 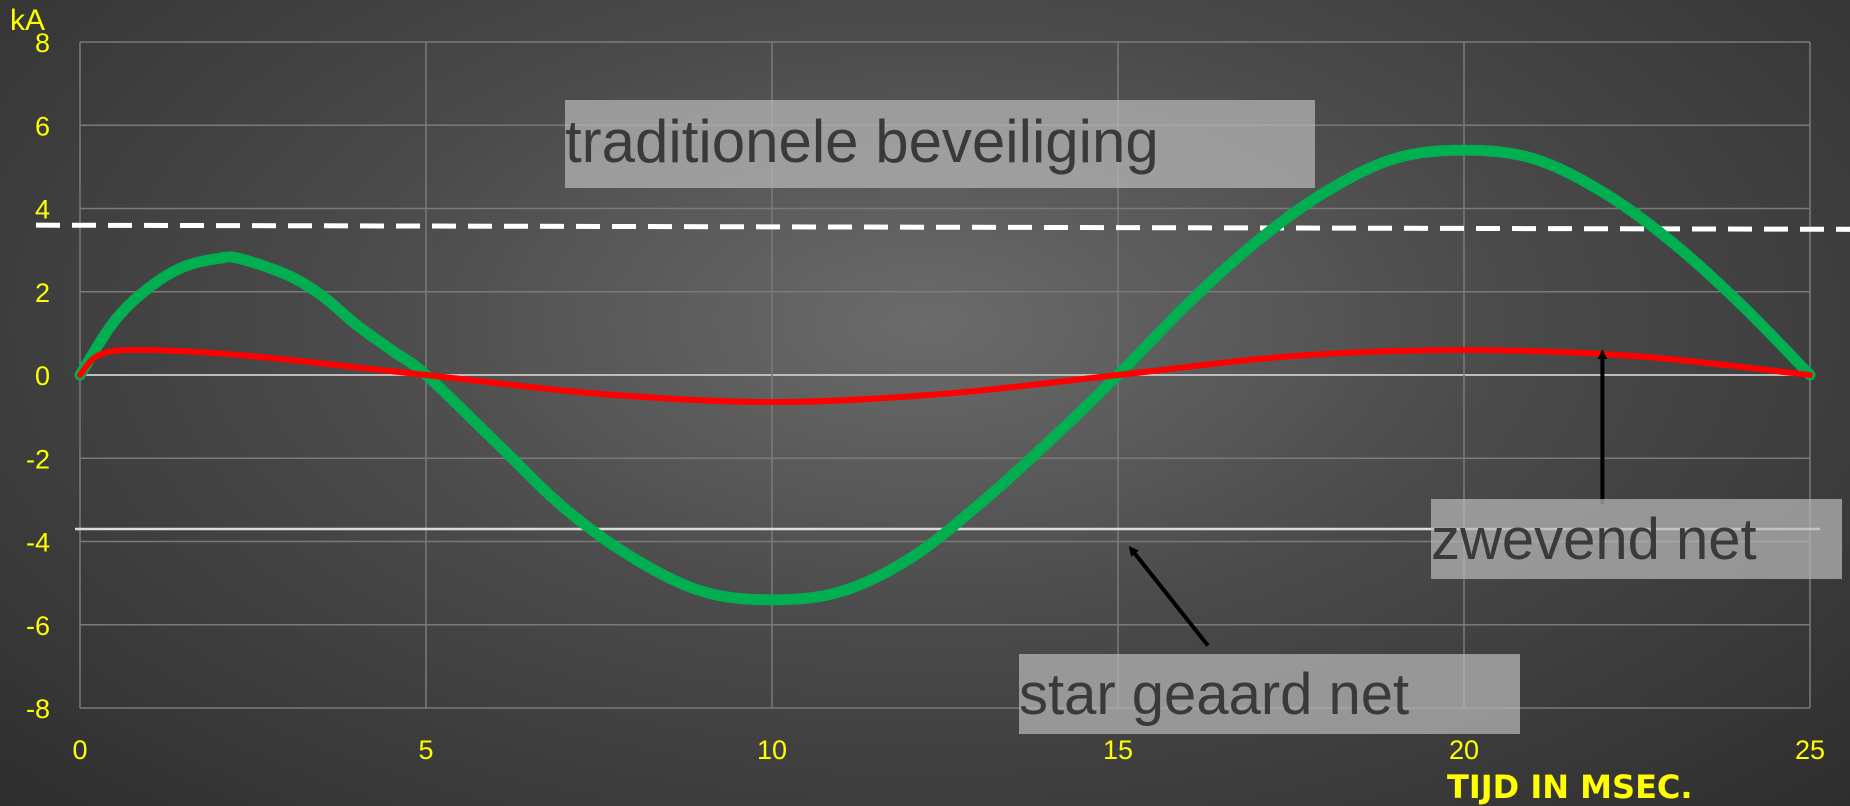 What do you see at coordinates (1368, 498) in the screenshot?
I see `annotation-arrows` at bounding box center [1368, 498].